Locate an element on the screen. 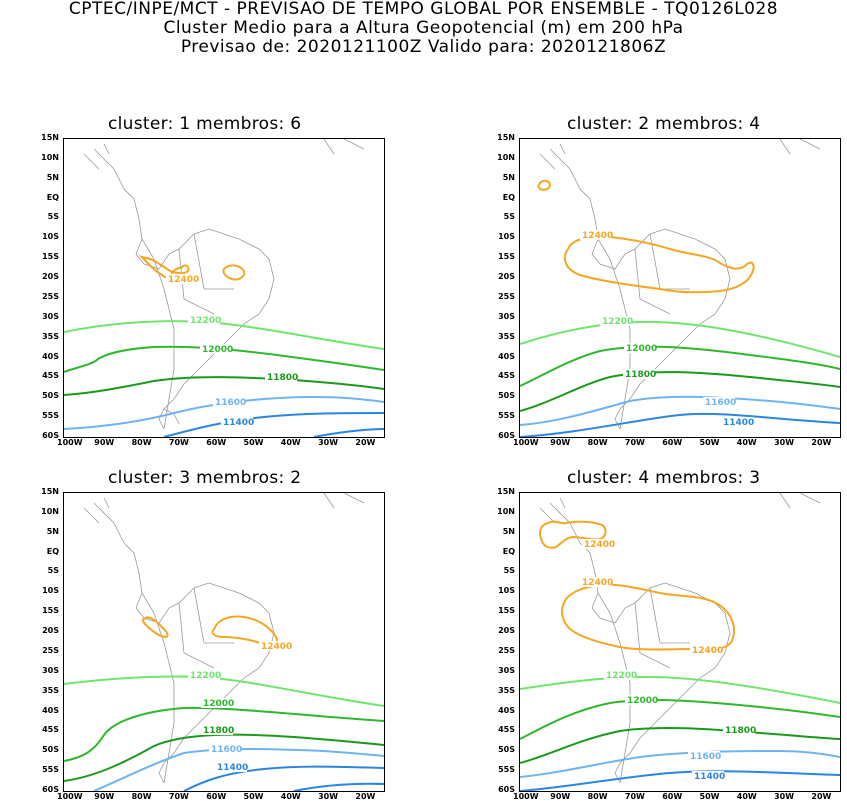  lat-tick-label: 35S is located at coordinates (506, 336).